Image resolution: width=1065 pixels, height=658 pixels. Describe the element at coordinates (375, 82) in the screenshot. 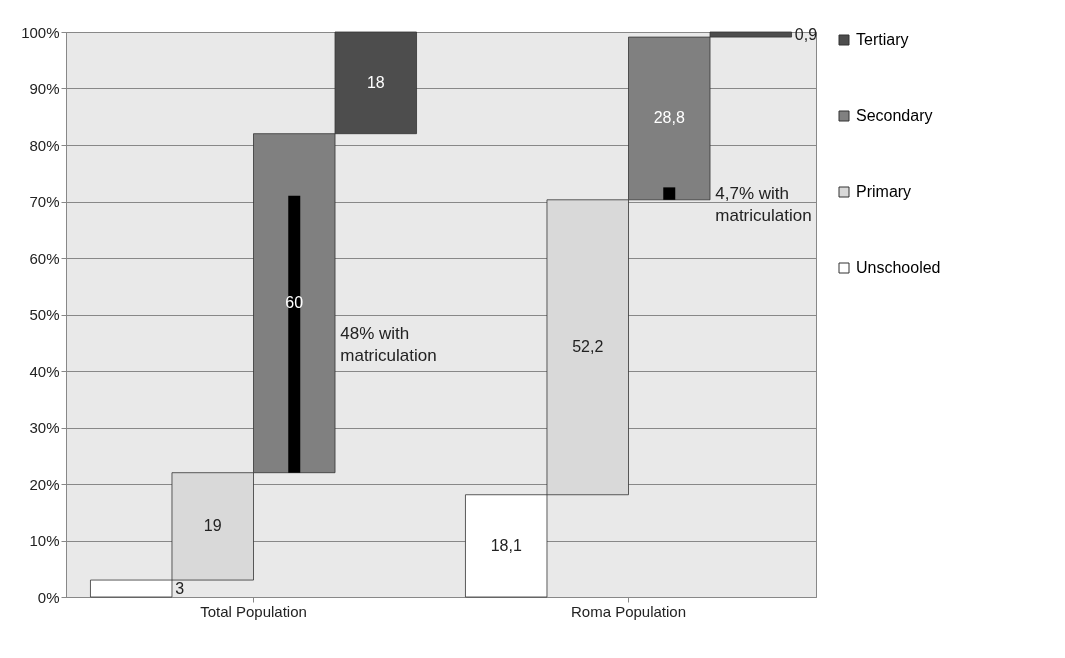

I see `data-label: 18` at that location.